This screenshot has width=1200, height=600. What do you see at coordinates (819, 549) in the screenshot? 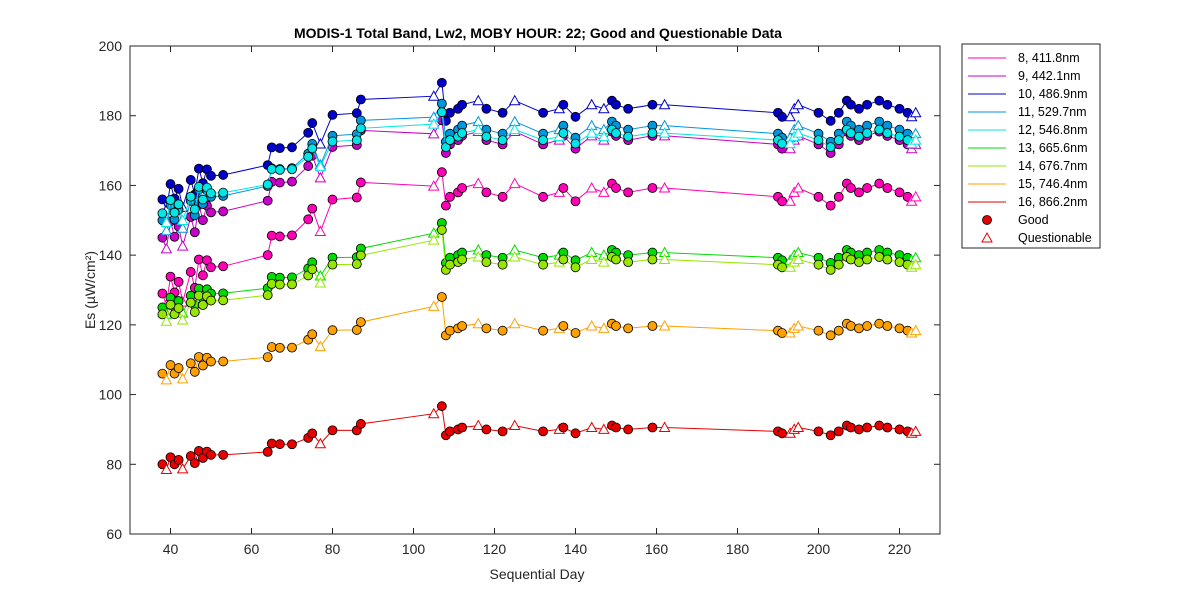
I see `x-tick-label: 200` at bounding box center [819, 549].